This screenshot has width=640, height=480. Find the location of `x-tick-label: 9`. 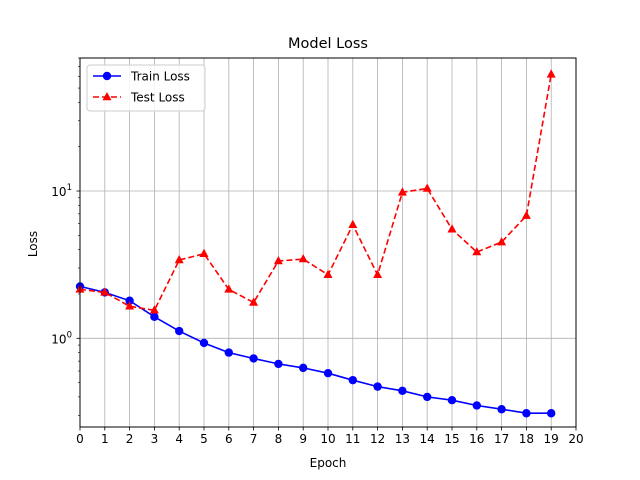

x-tick-label: 9 is located at coordinates (303, 439).